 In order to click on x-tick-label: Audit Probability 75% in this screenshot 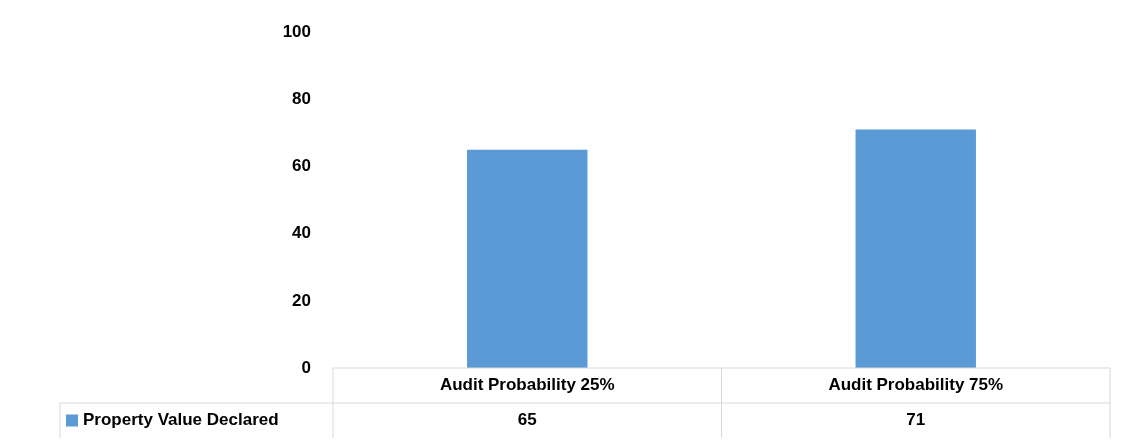, I will do `click(916, 385)`.